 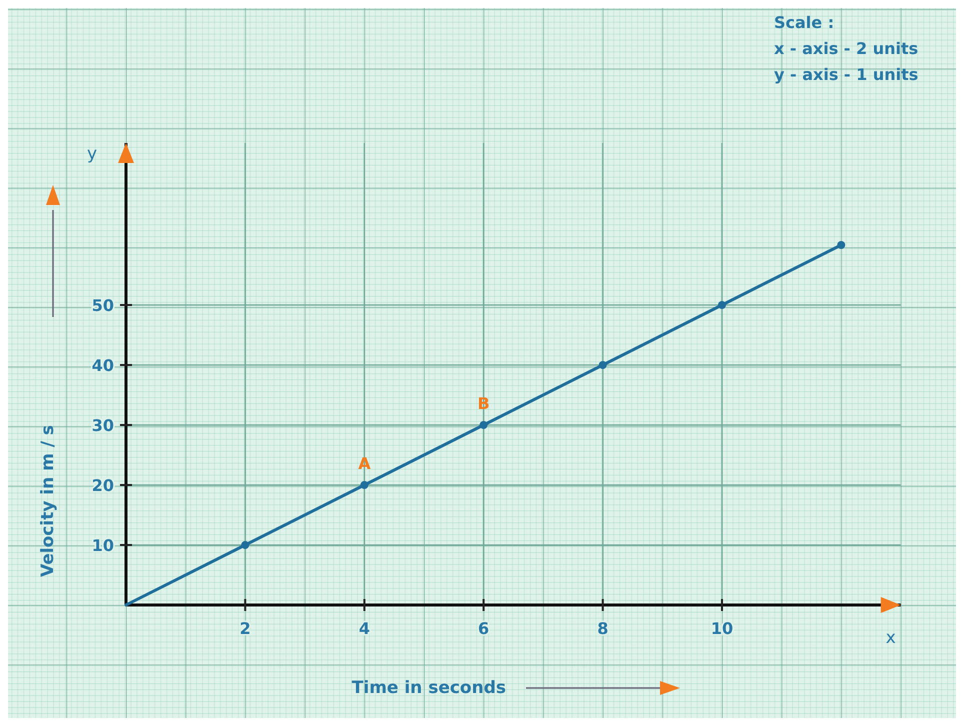 What do you see at coordinates (484, 628) in the screenshot?
I see `x-tick-label: 6` at bounding box center [484, 628].